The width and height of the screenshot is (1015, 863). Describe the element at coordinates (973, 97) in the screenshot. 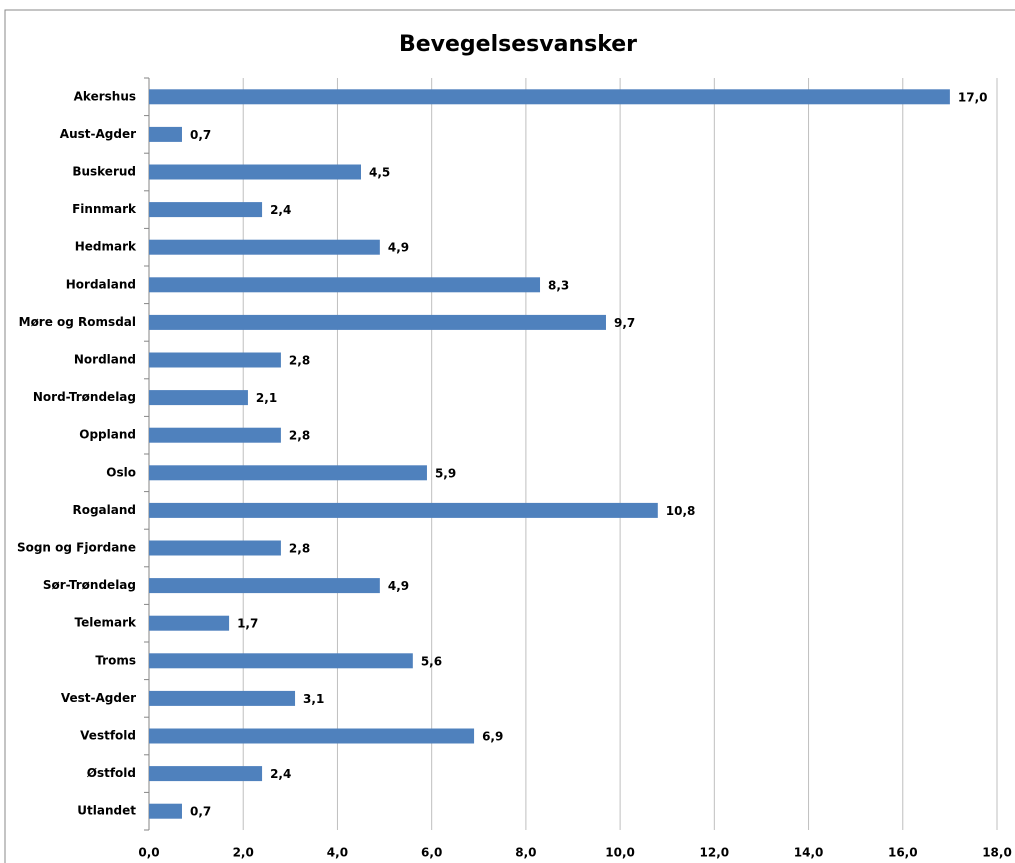

I see `data-label: 17,0` at that location.